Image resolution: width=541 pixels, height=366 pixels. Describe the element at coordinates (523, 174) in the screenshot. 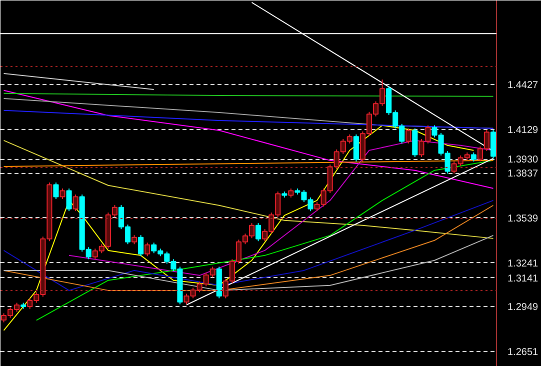

I see `y-tick-label: 1.3837` at that location.